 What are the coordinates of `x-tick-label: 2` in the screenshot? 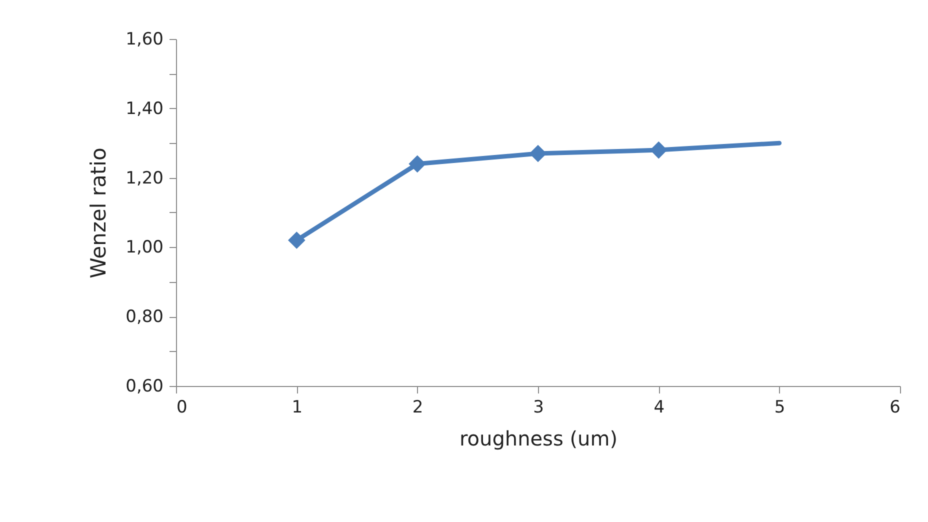 It's located at (418, 408).